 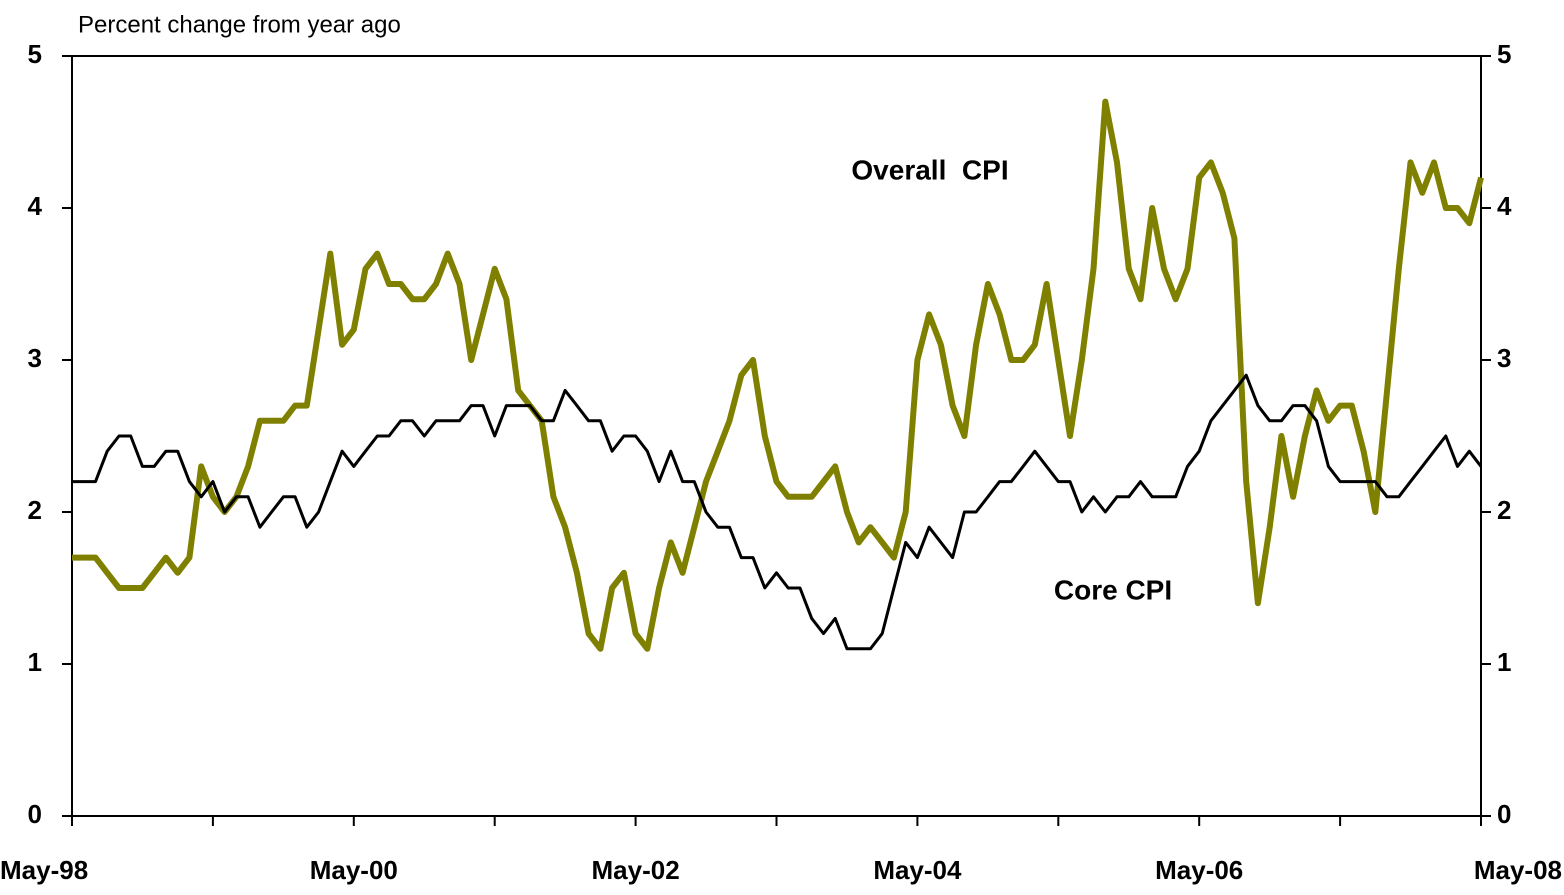 I want to click on x-tick-label: May-06, so click(x=1199, y=870).